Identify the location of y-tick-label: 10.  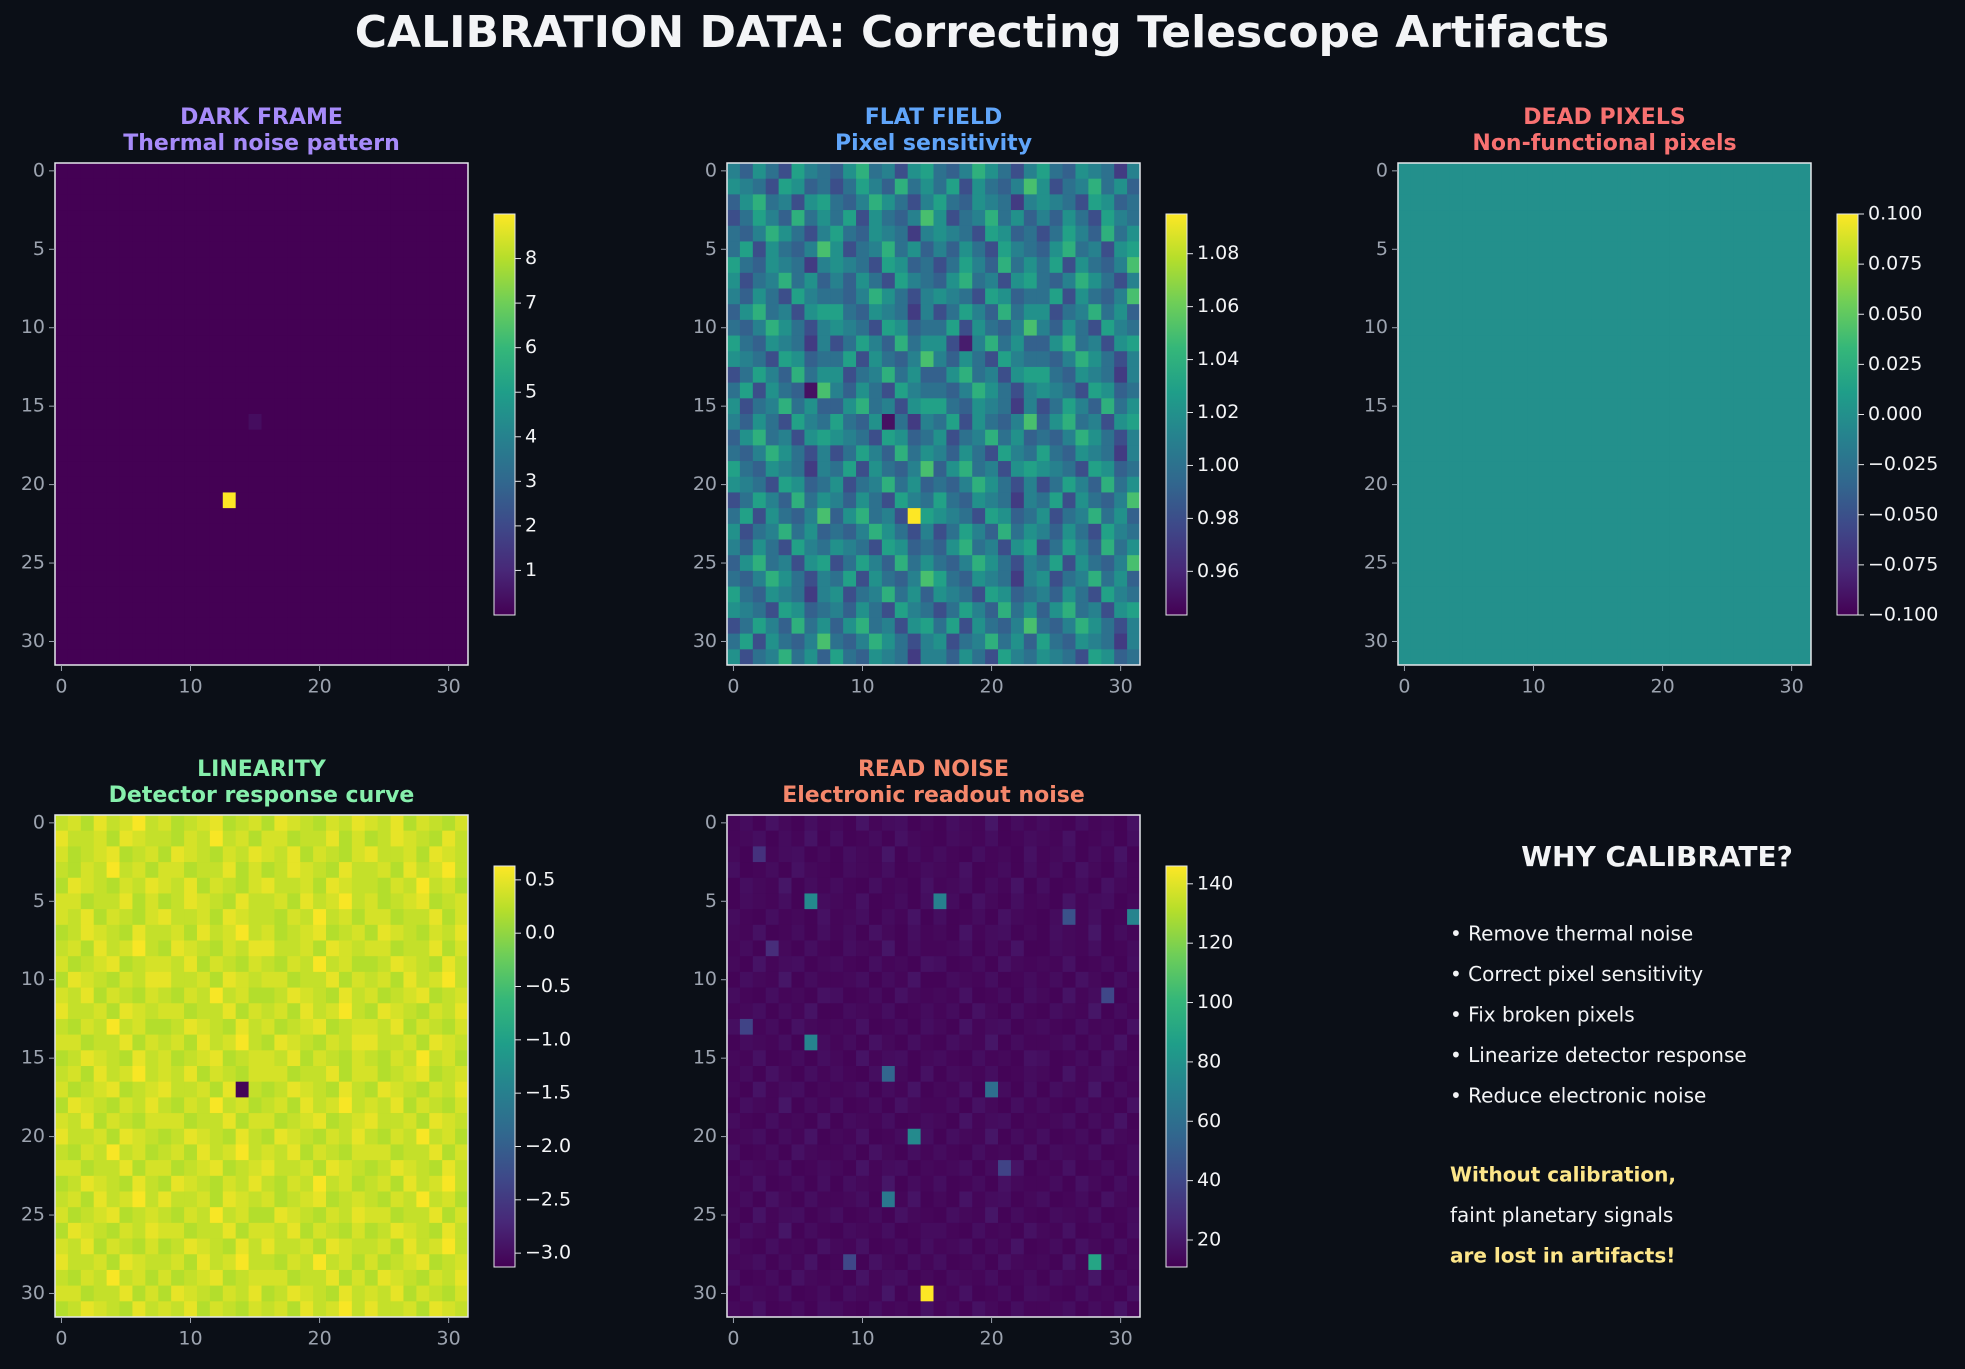
(33, 327).